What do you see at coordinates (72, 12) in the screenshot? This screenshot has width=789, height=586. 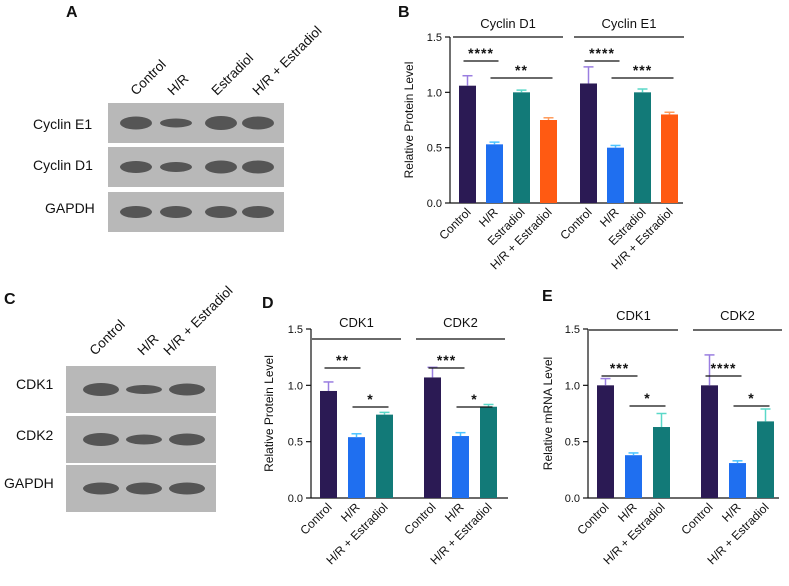 I see `panel-letter-a: A` at bounding box center [72, 12].